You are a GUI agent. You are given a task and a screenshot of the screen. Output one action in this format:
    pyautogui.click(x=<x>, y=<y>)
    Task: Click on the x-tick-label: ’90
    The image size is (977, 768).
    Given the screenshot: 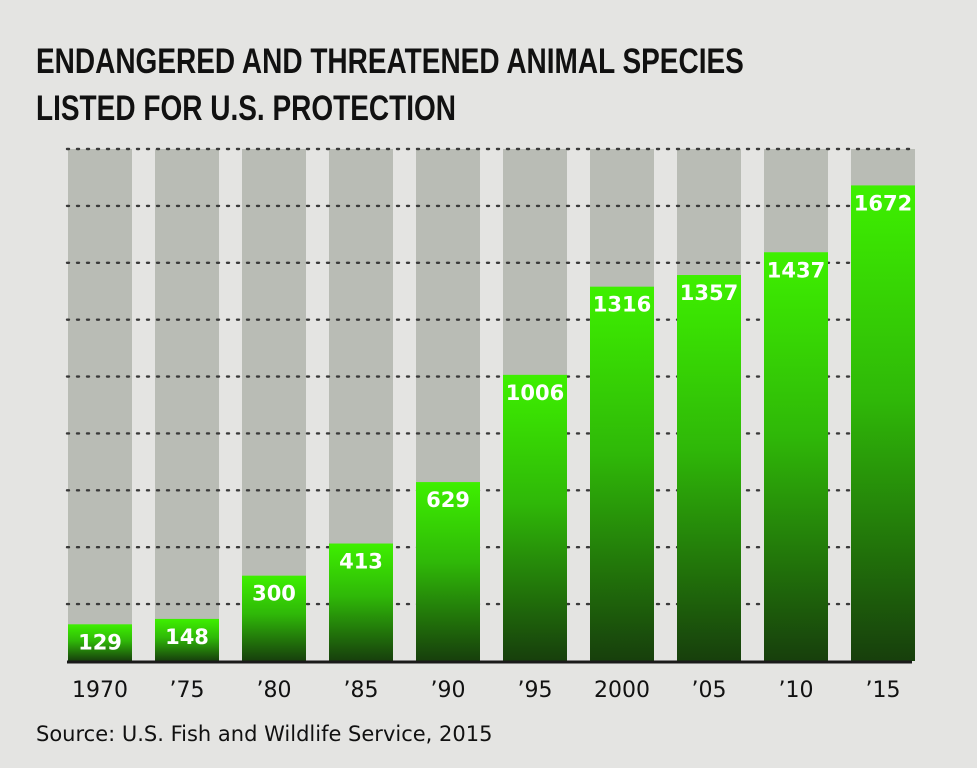 What is the action you would take?
    pyautogui.click(x=448, y=690)
    